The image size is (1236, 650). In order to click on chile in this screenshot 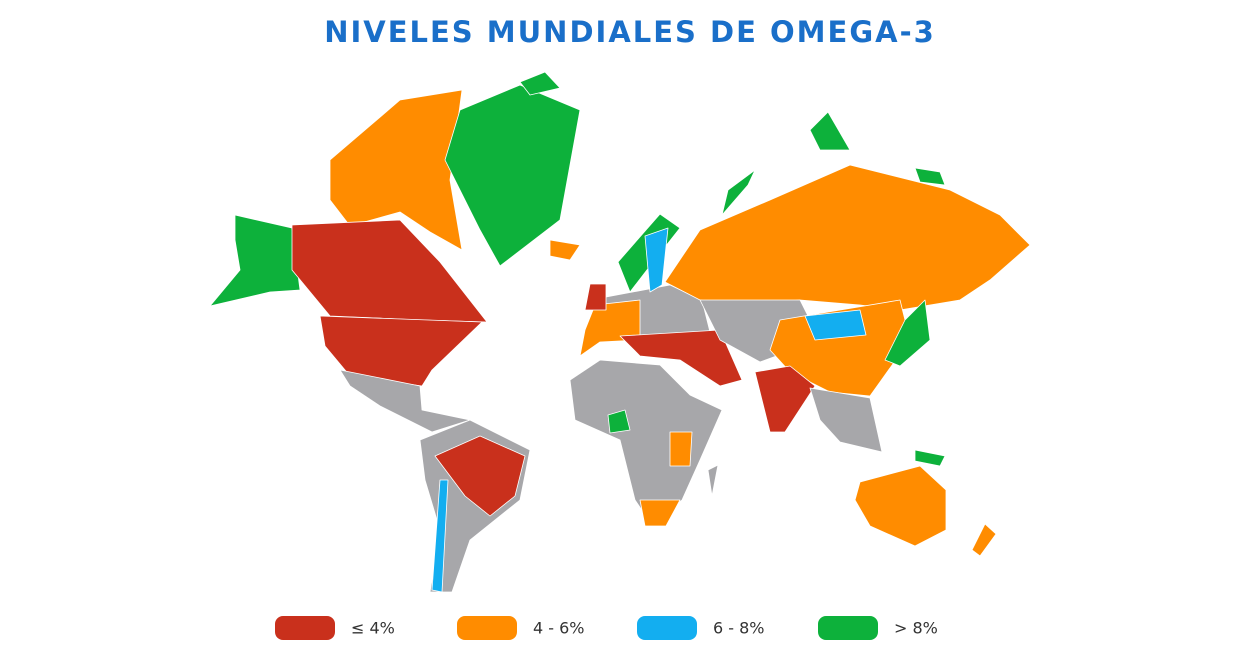, I will do `click(440, 536)`.